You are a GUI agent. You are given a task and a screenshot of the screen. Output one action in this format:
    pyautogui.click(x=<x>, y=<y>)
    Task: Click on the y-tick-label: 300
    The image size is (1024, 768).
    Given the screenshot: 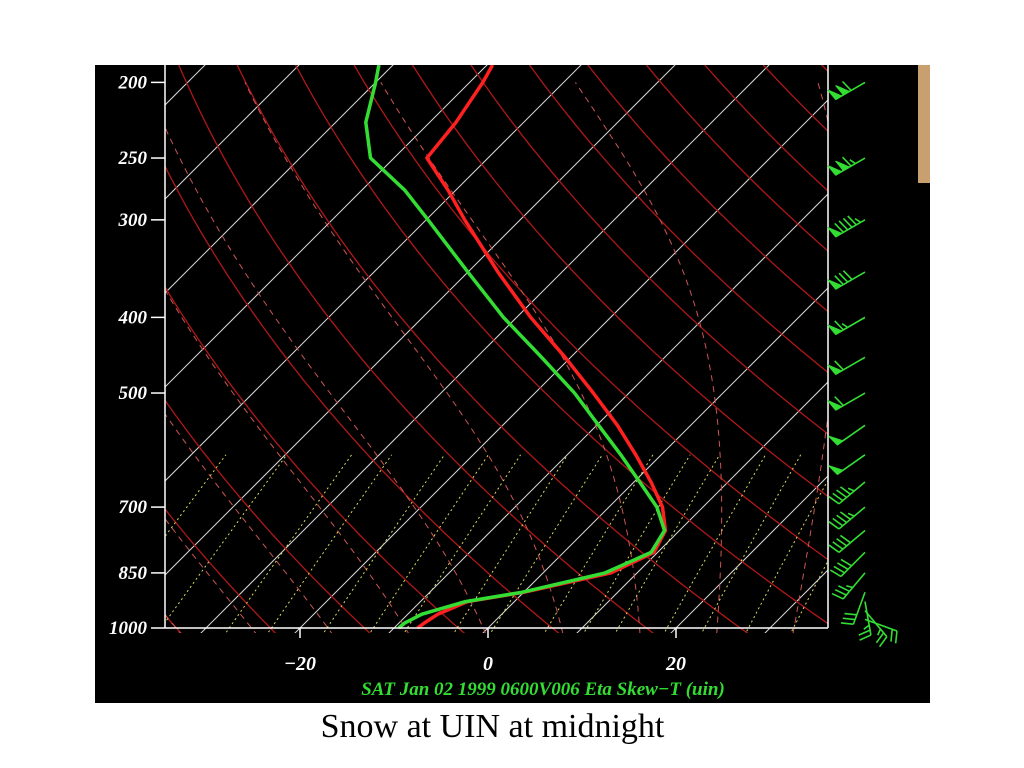 What is the action you would take?
    pyautogui.click(x=133, y=220)
    